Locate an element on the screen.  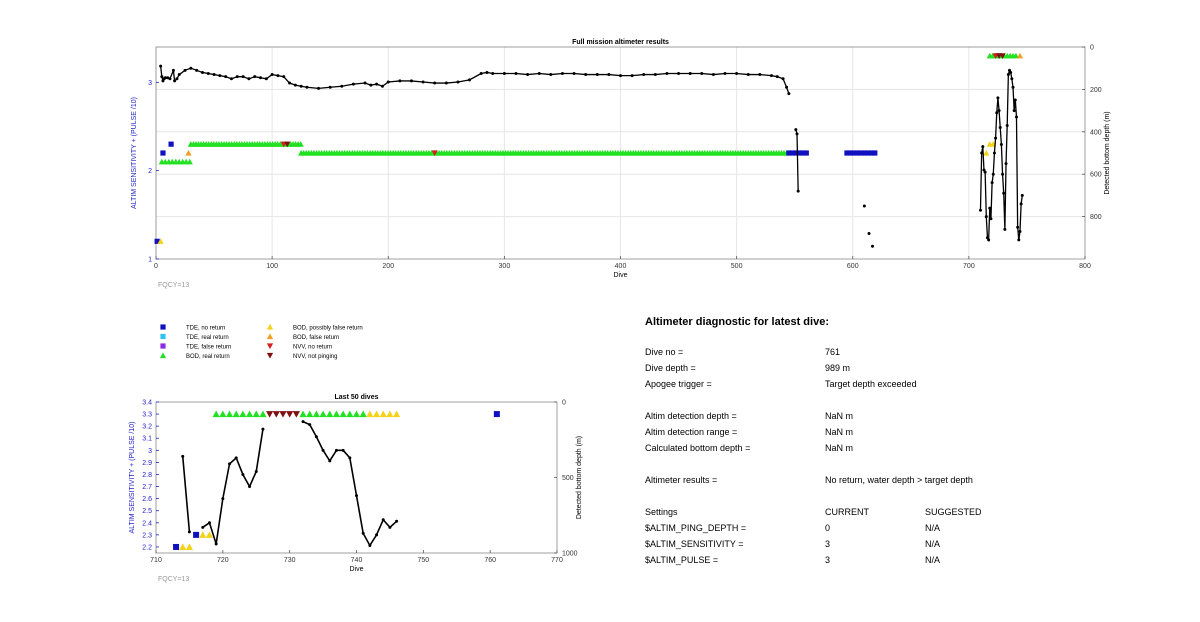
y-left-tick-label: 2.9 is located at coordinates (147, 463).